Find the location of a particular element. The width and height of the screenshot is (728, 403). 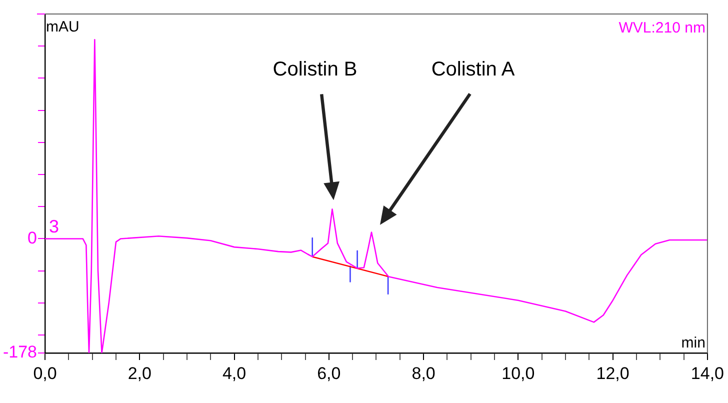

x-tick-label: 0,0 is located at coordinates (45, 373).